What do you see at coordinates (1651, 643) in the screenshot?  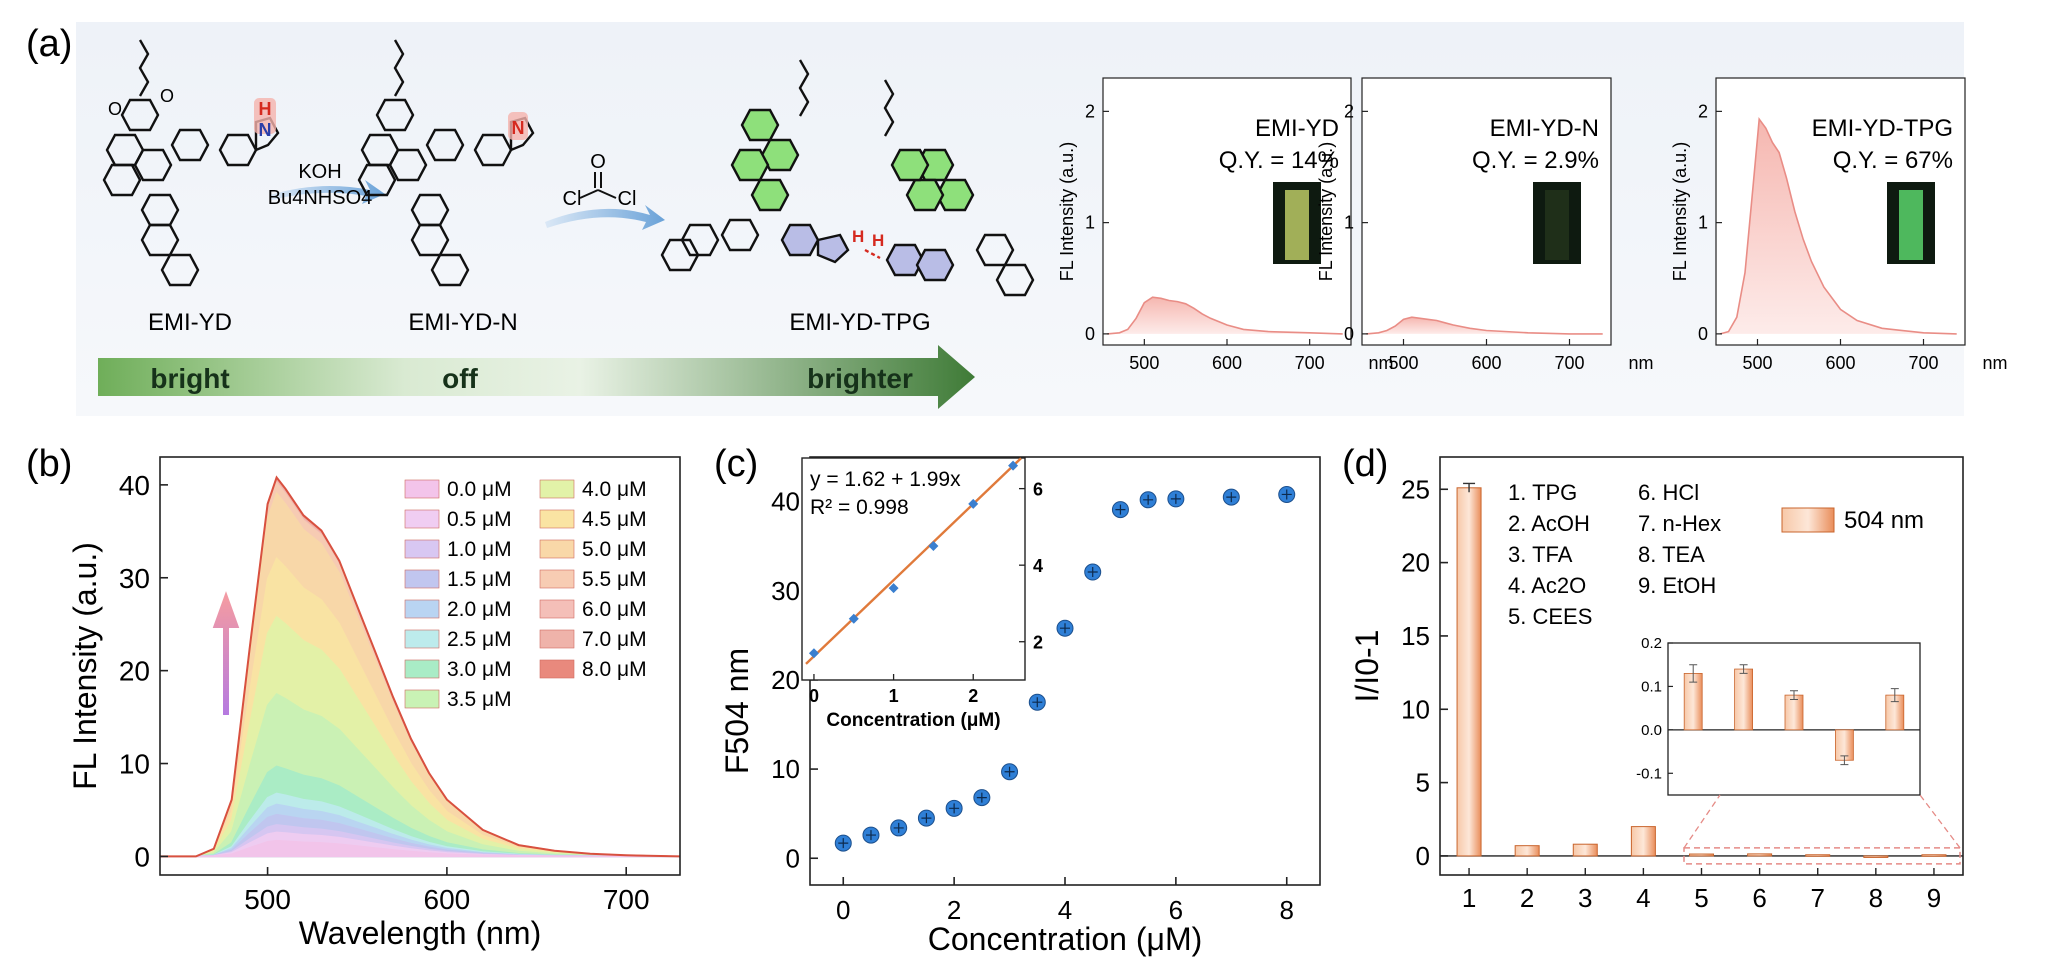 I see `inset-y-tick-label: 0.2` at bounding box center [1651, 643].